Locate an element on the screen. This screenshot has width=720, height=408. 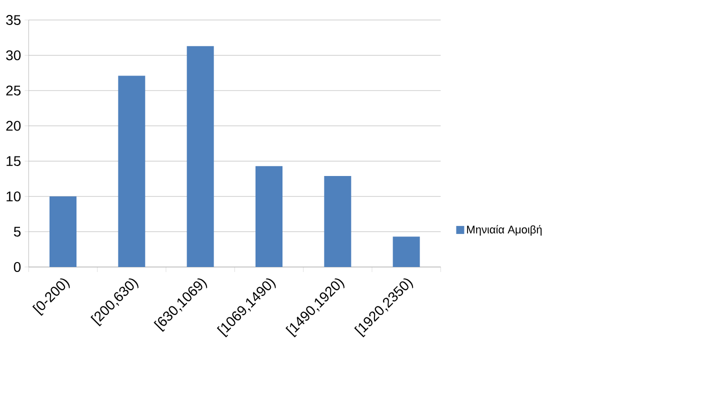
y-tick-label: 15 is located at coordinates (13, 161).